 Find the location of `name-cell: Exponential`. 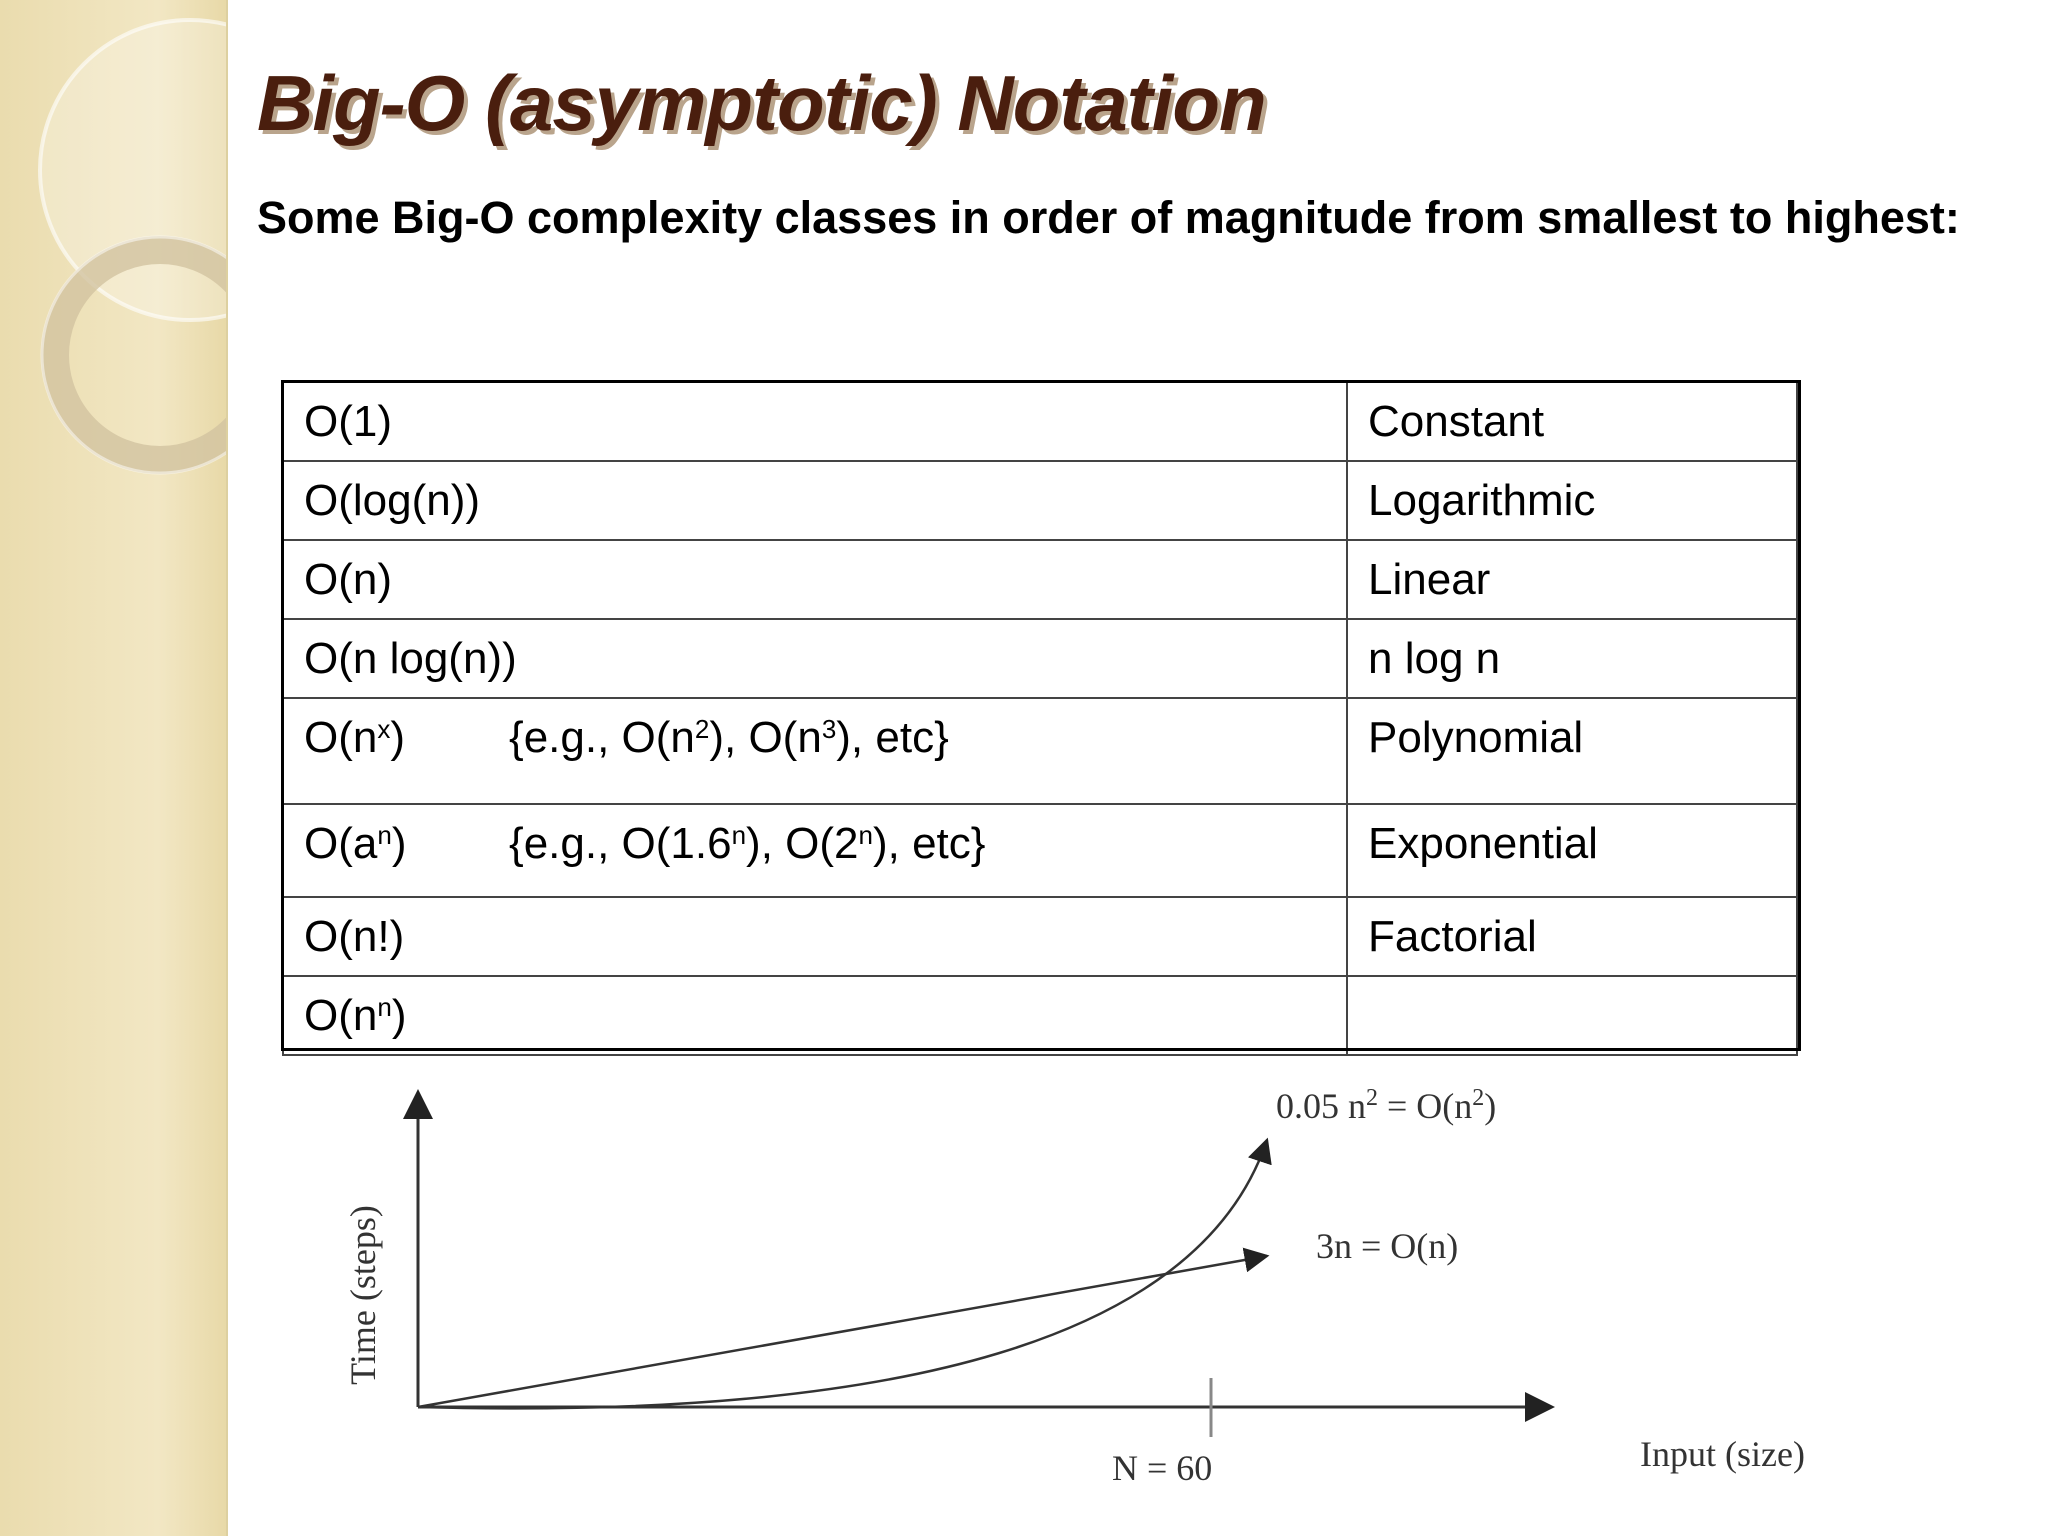

name-cell: Exponential is located at coordinates (1572, 850).